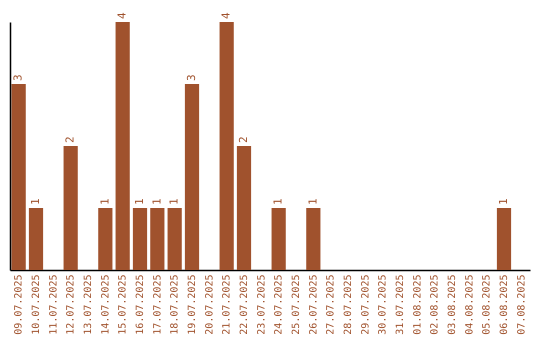 The height and width of the screenshot is (340, 540). Describe the element at coordinates (296, 304) in the screenshot. I see `x-tick-label: 25.07.2025` at that location.